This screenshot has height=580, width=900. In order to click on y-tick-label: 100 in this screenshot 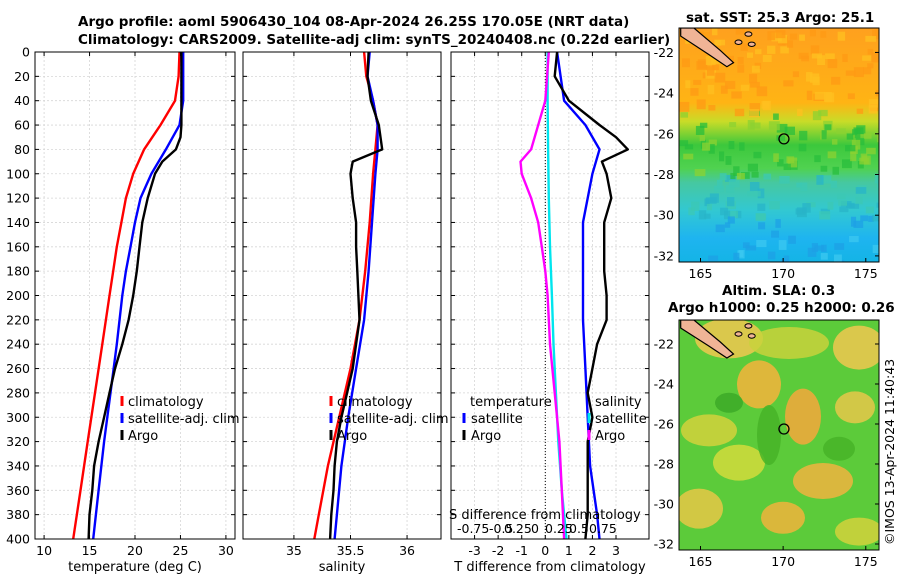, I will do `click(18, 173)`.